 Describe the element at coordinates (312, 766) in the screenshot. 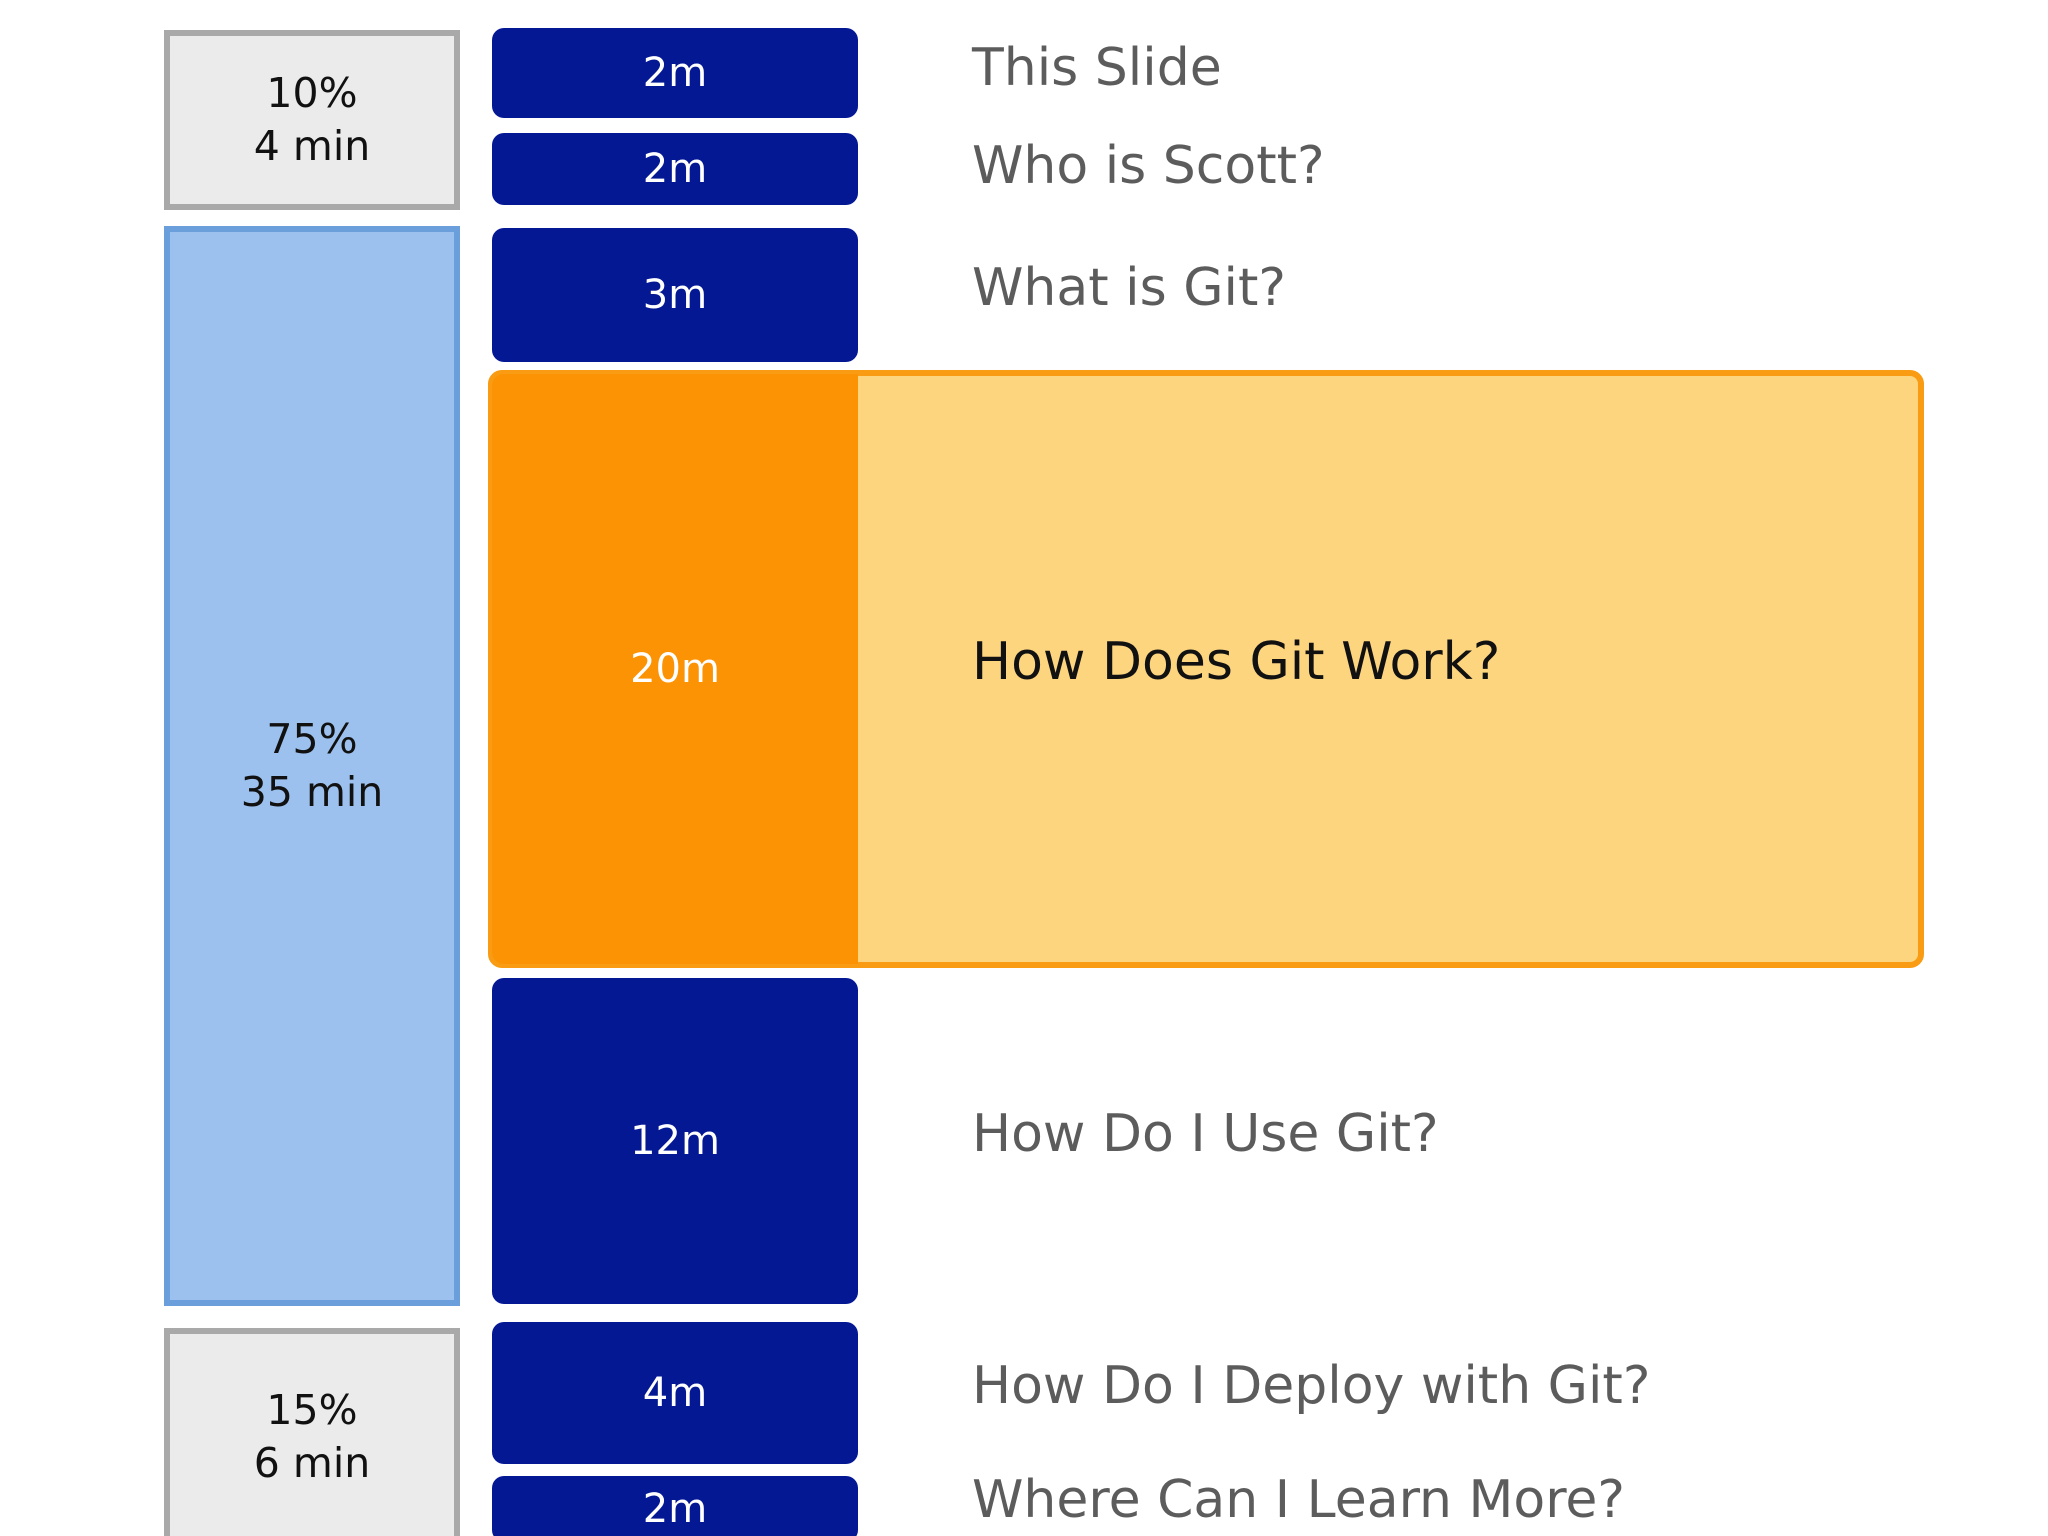

I see `summary-main: 75% 35 min` at that location.